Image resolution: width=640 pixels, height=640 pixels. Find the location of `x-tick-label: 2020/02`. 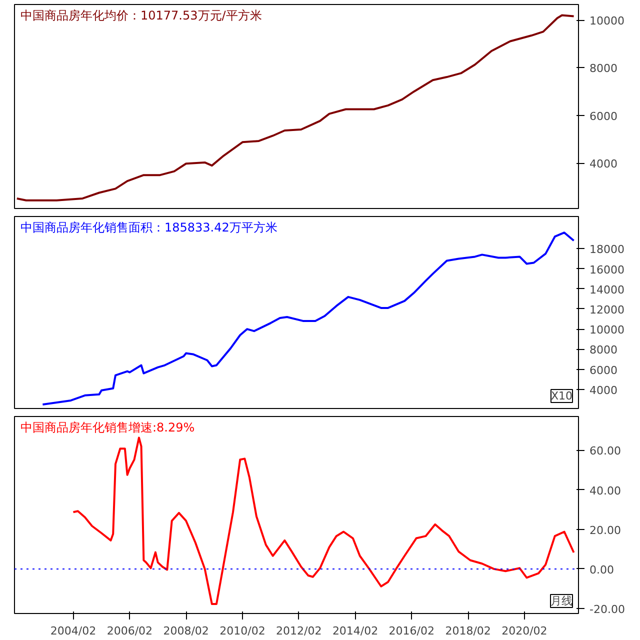

x-tick-label: 2020/02 is located at coordinates (525, 631).